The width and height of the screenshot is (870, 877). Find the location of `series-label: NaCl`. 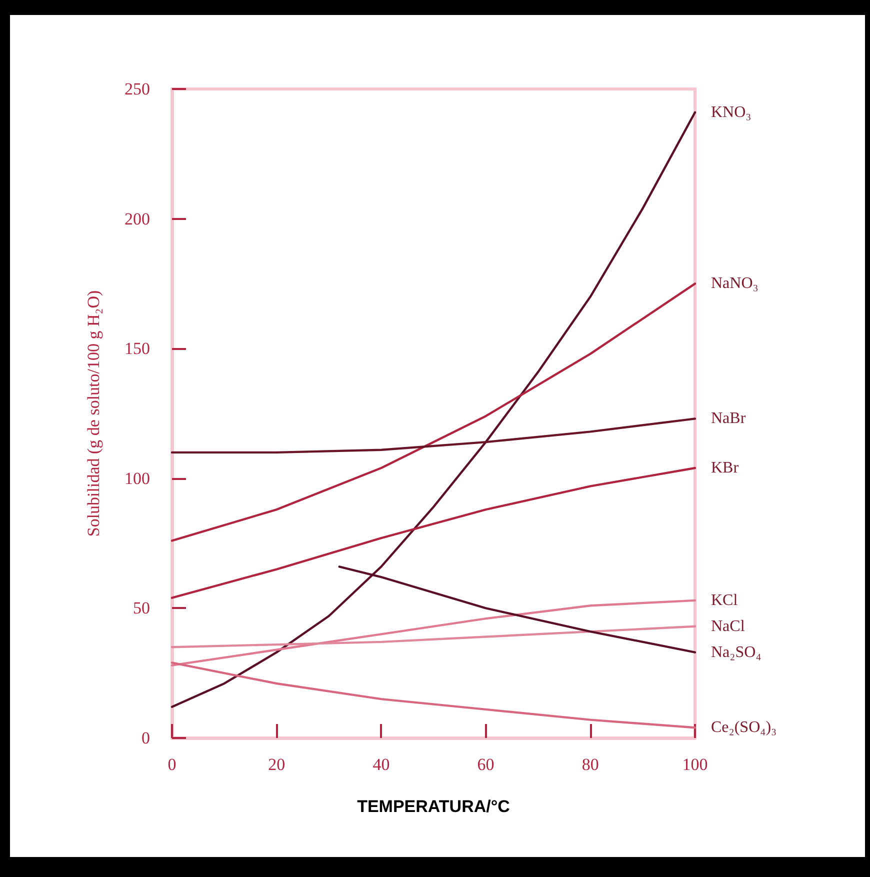

series-label: NaCl is located at coordinates (728, 626).